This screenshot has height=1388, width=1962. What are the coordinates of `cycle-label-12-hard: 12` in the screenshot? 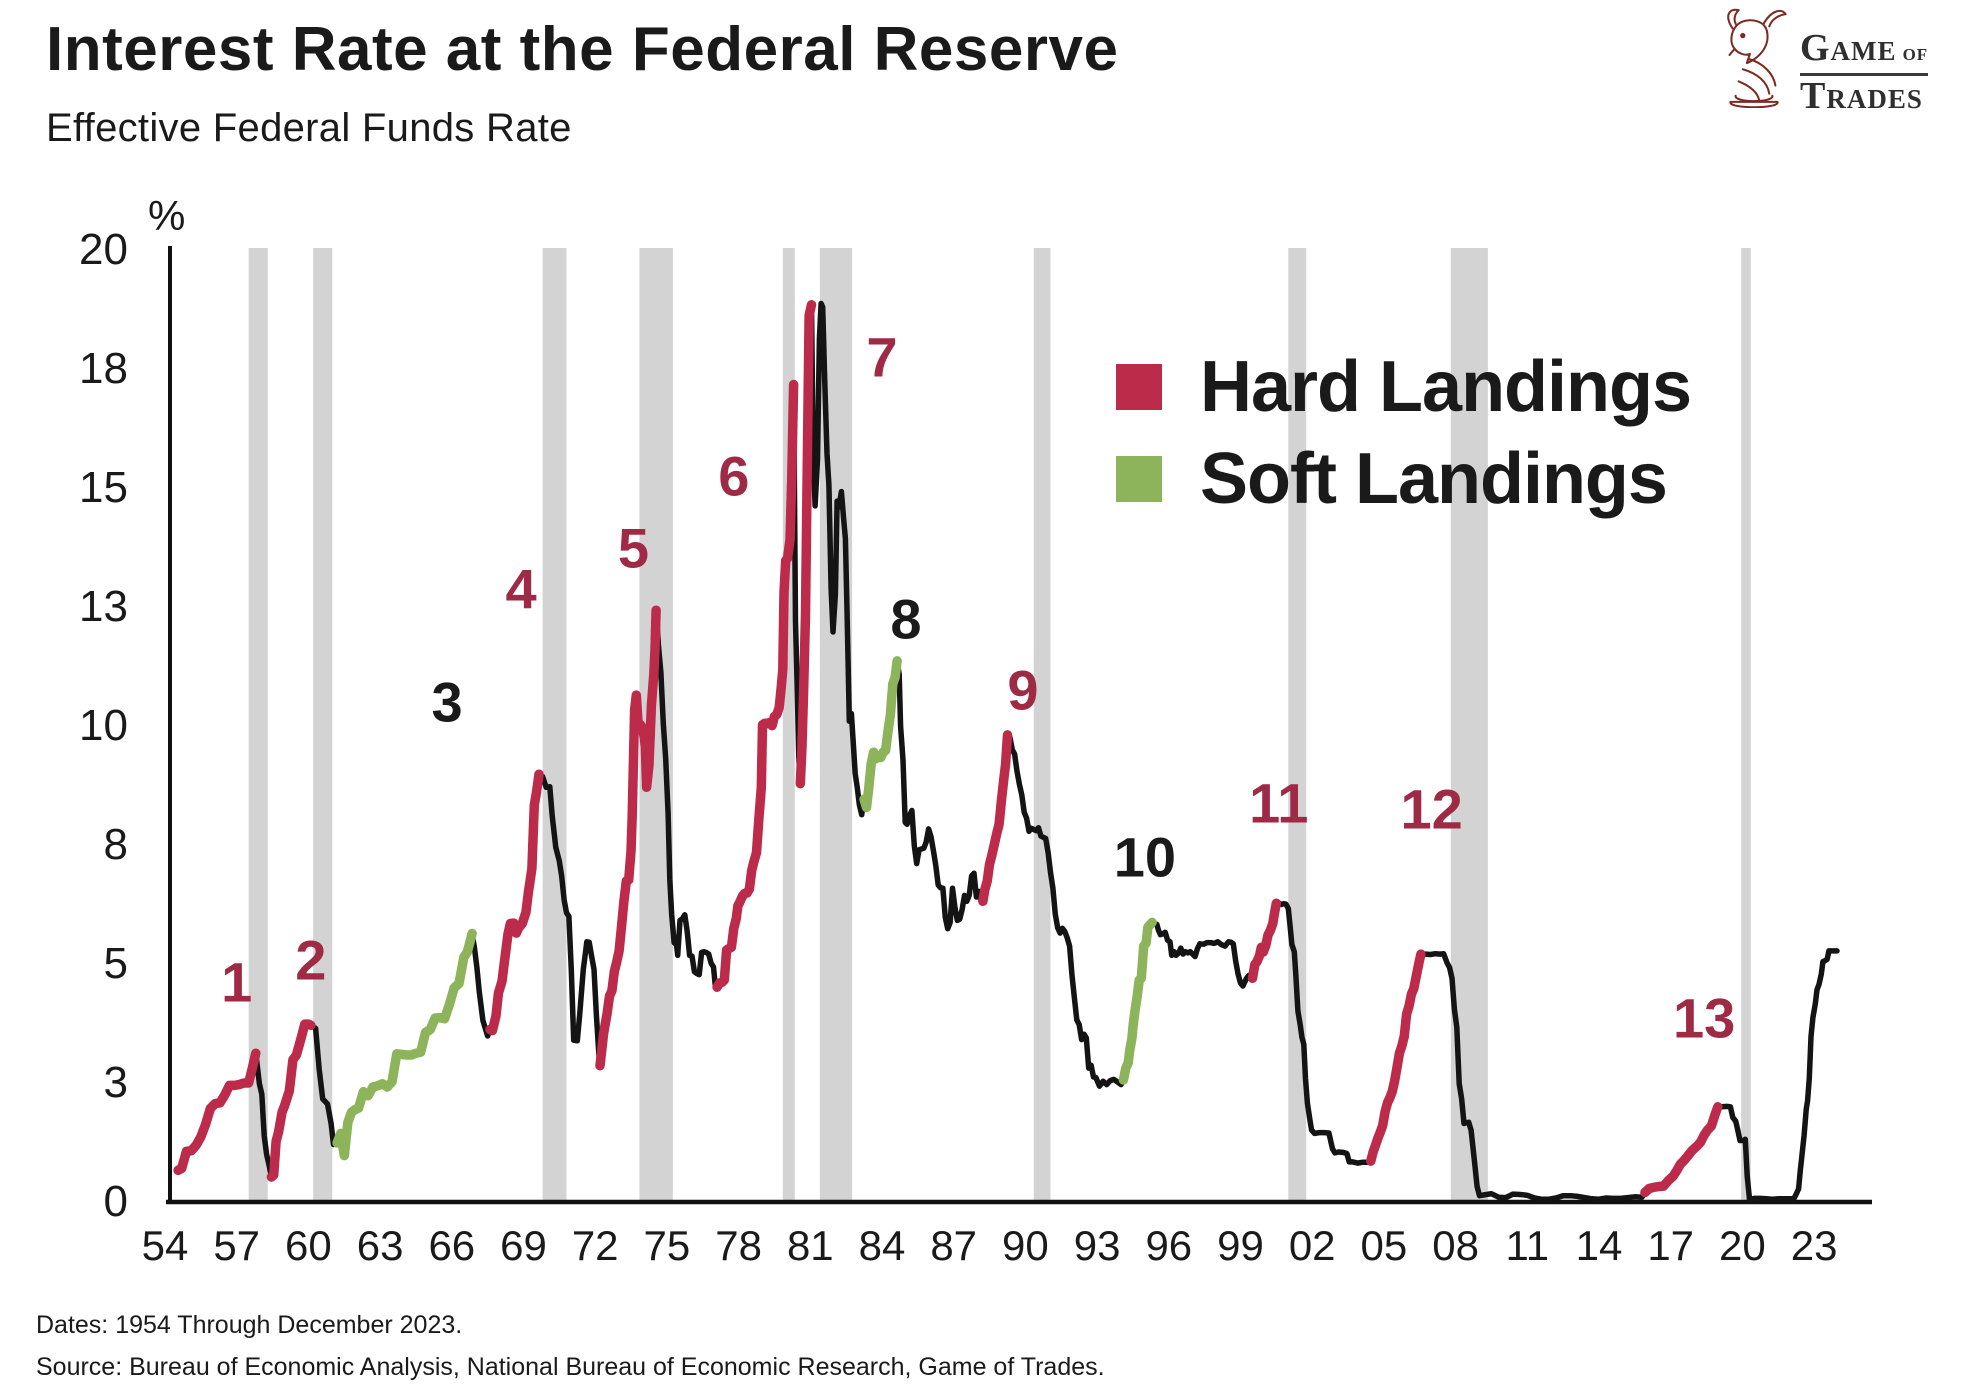 It's located at (1431, 809).